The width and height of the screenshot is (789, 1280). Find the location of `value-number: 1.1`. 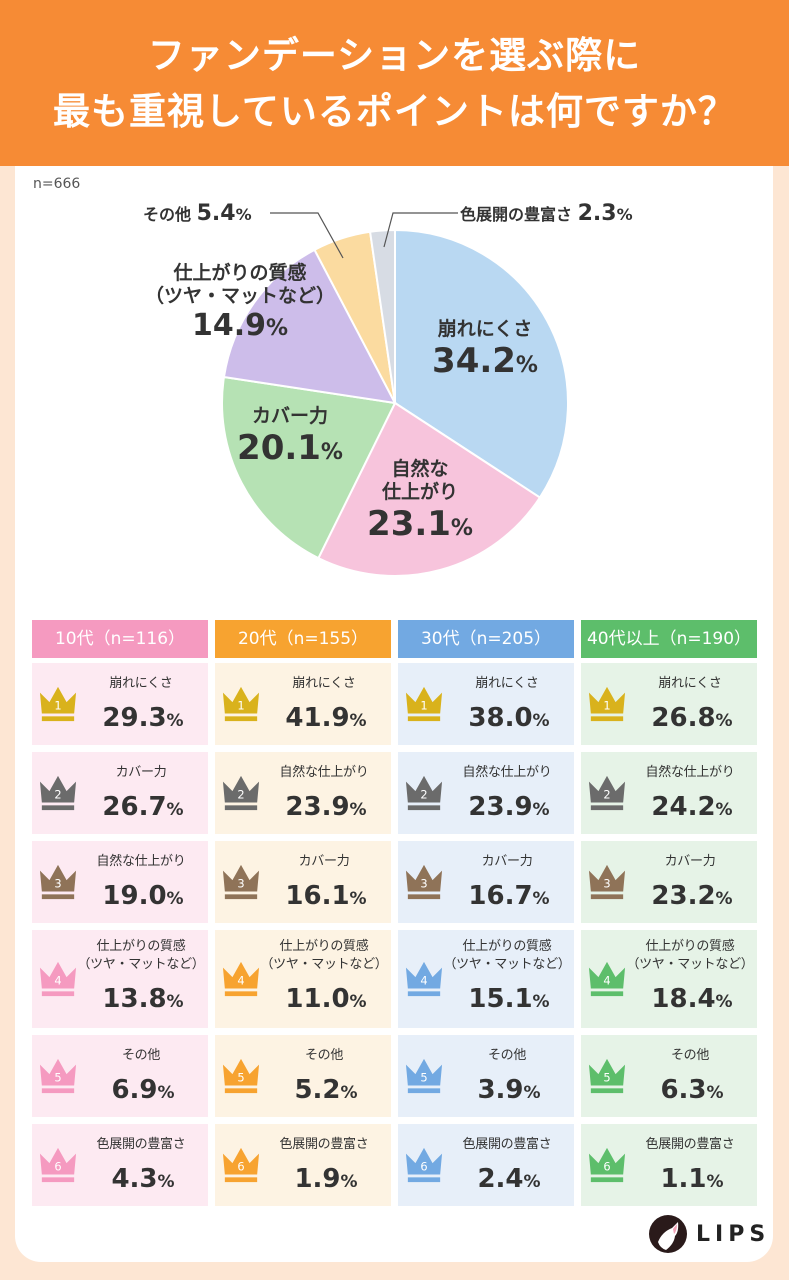

value-number: 1.1 is located at coordinates (683, 1179).